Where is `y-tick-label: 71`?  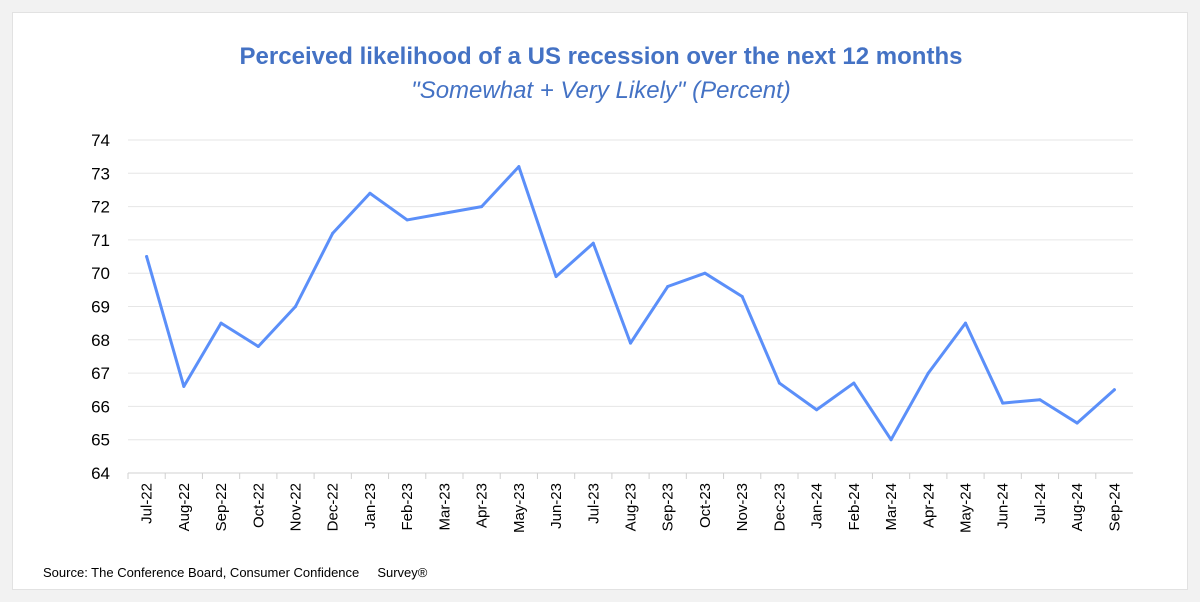
y-tick-label: 71 is located at coordinates (100, 240).